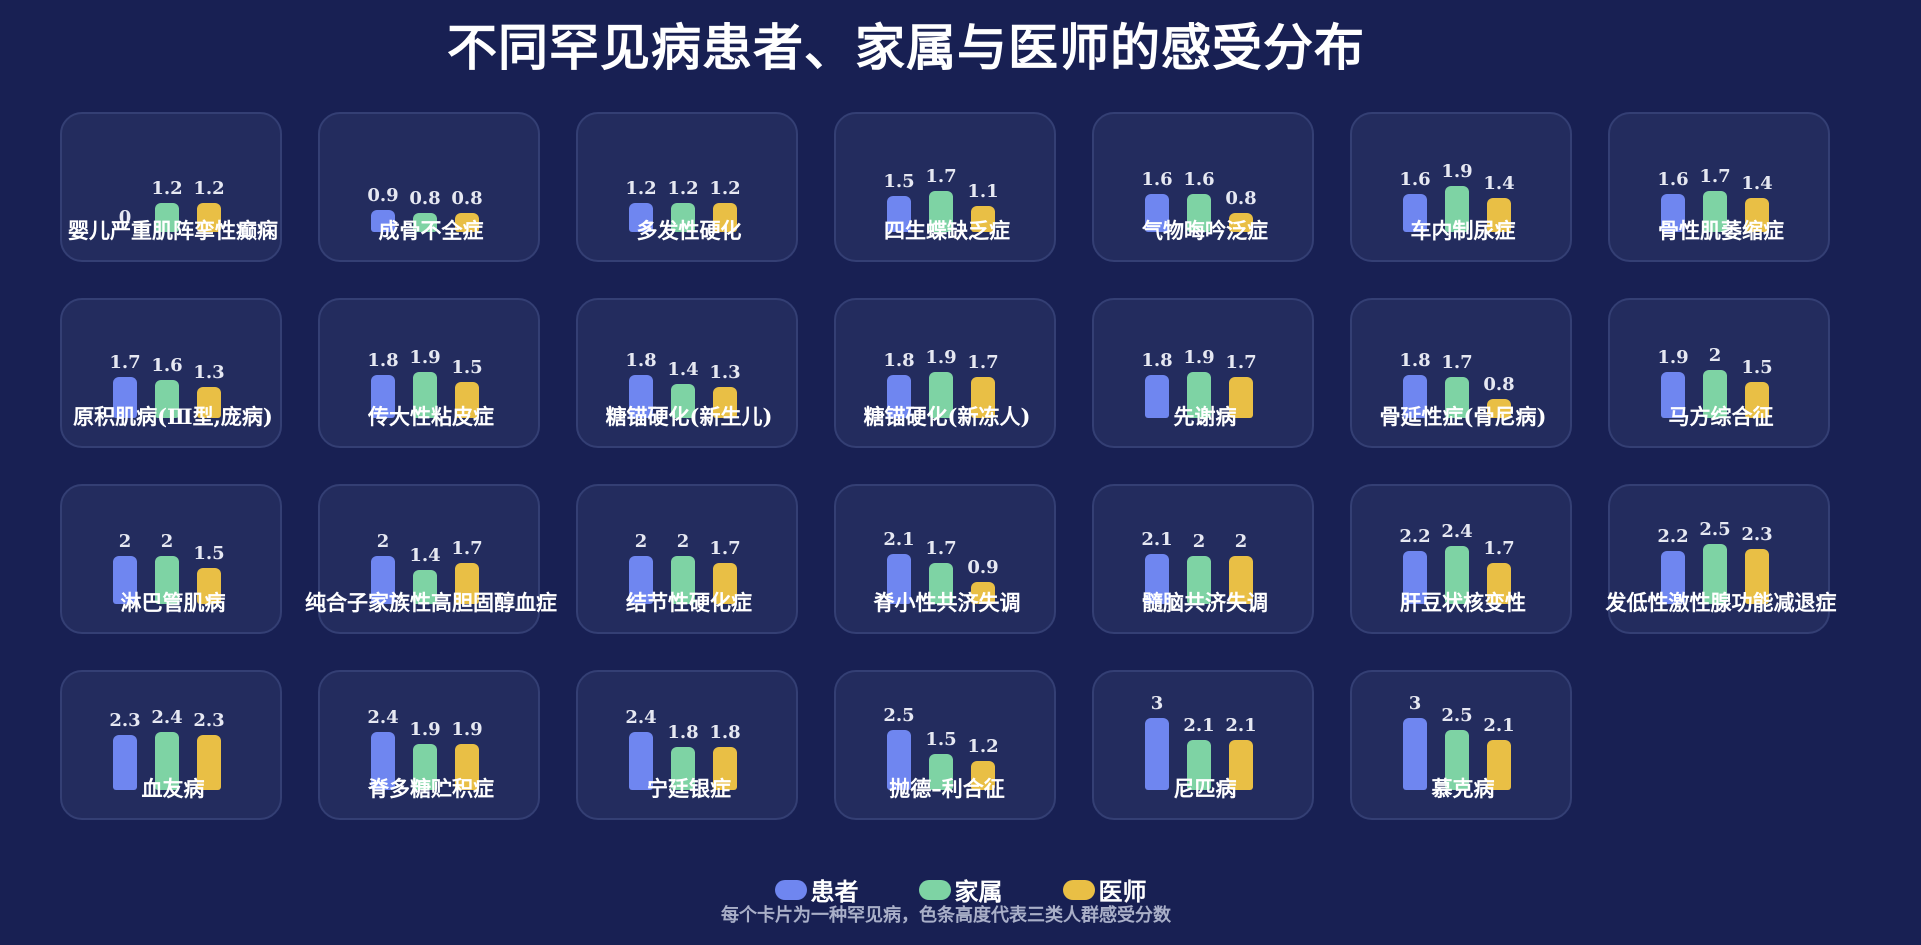 This screenshot has height=945, width=1921. Describe the element at coordinates (173, 416) in the screenshot. I see `disease-name: 原积肌病(Ⅲ型,庞病)` at that location.